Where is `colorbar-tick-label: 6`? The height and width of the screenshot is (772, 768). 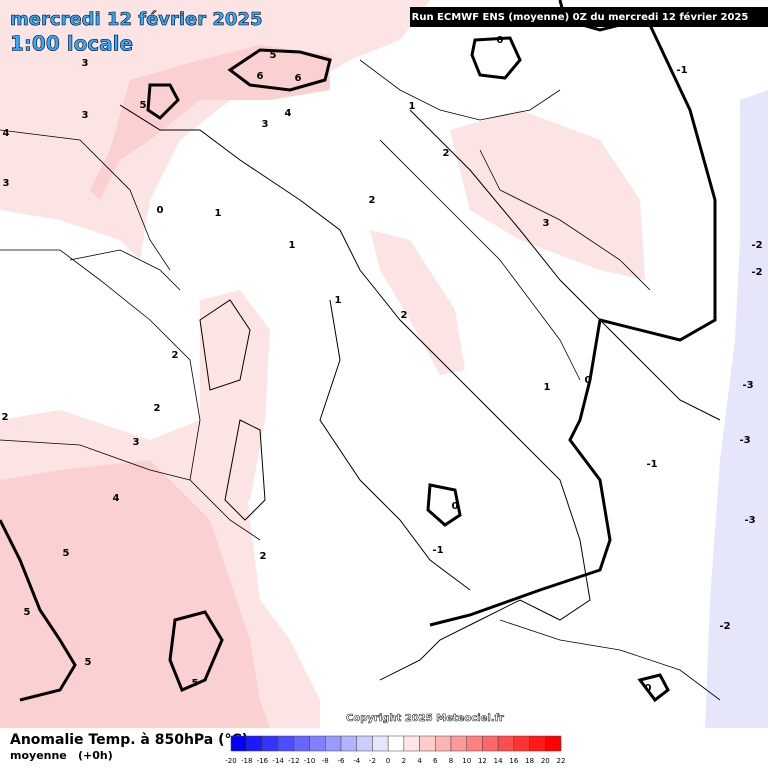 colorbar-tick-label: 6 is located at coordinates (435, 761).